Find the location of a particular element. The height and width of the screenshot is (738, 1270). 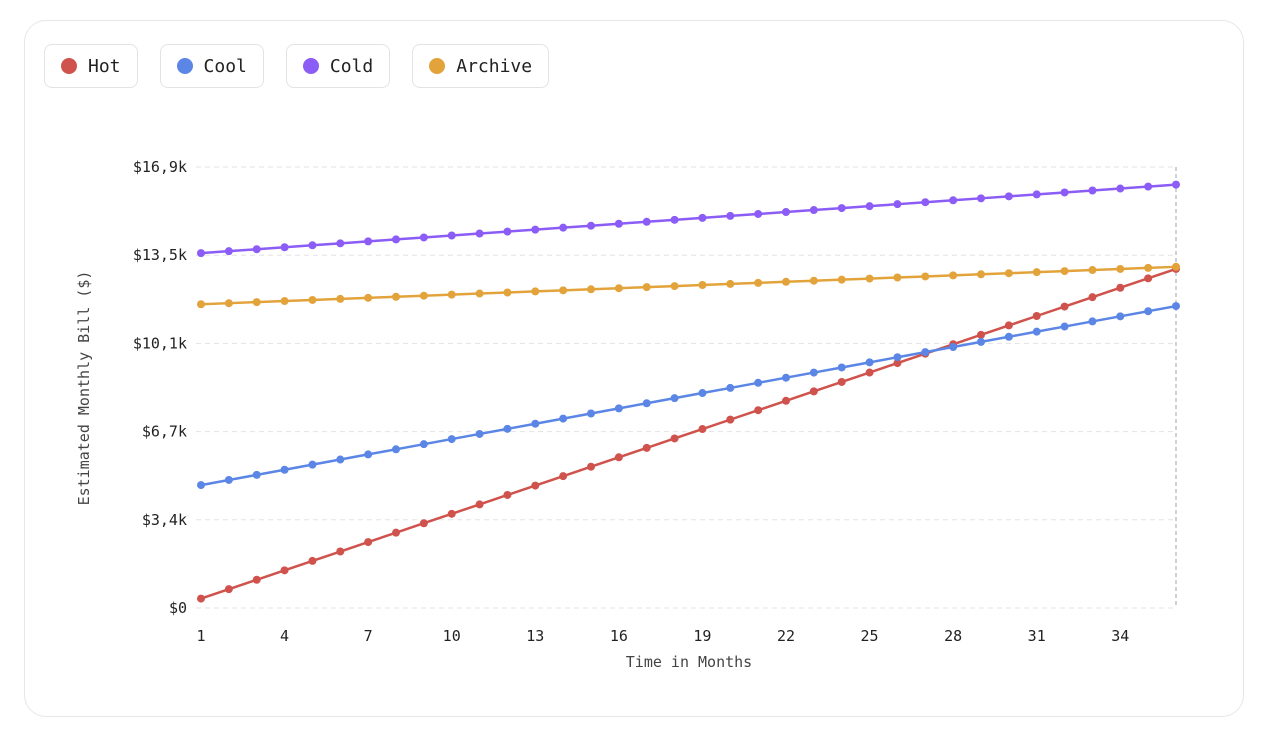

legend-item-cool: Cool is located at coordinates (211, 66).